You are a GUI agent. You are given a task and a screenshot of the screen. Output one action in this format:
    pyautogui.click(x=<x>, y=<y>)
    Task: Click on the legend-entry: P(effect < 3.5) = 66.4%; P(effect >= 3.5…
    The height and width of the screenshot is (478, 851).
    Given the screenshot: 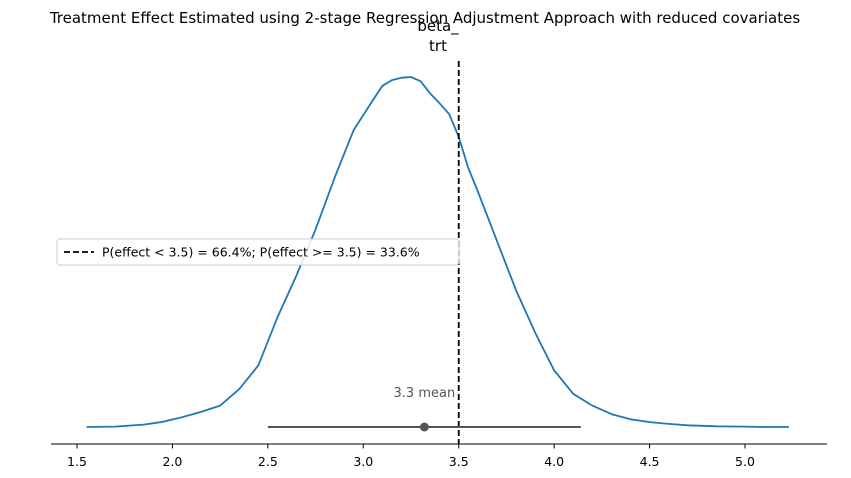 What is the action you would take?
    pyautogui.click(x=261, y=252)
    